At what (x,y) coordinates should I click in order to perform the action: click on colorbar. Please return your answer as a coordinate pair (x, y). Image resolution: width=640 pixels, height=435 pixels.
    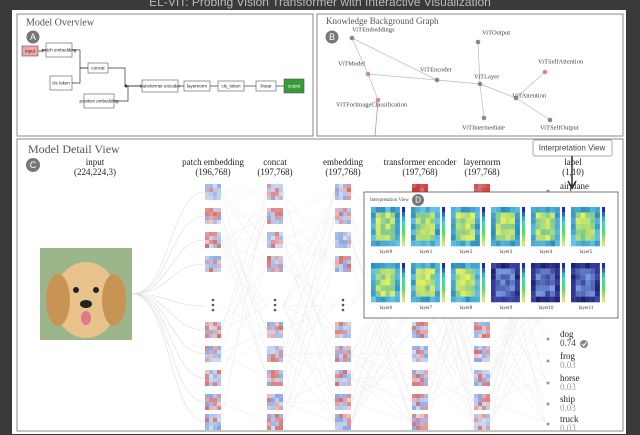
    Looking at the image, I should click on (403, 239).